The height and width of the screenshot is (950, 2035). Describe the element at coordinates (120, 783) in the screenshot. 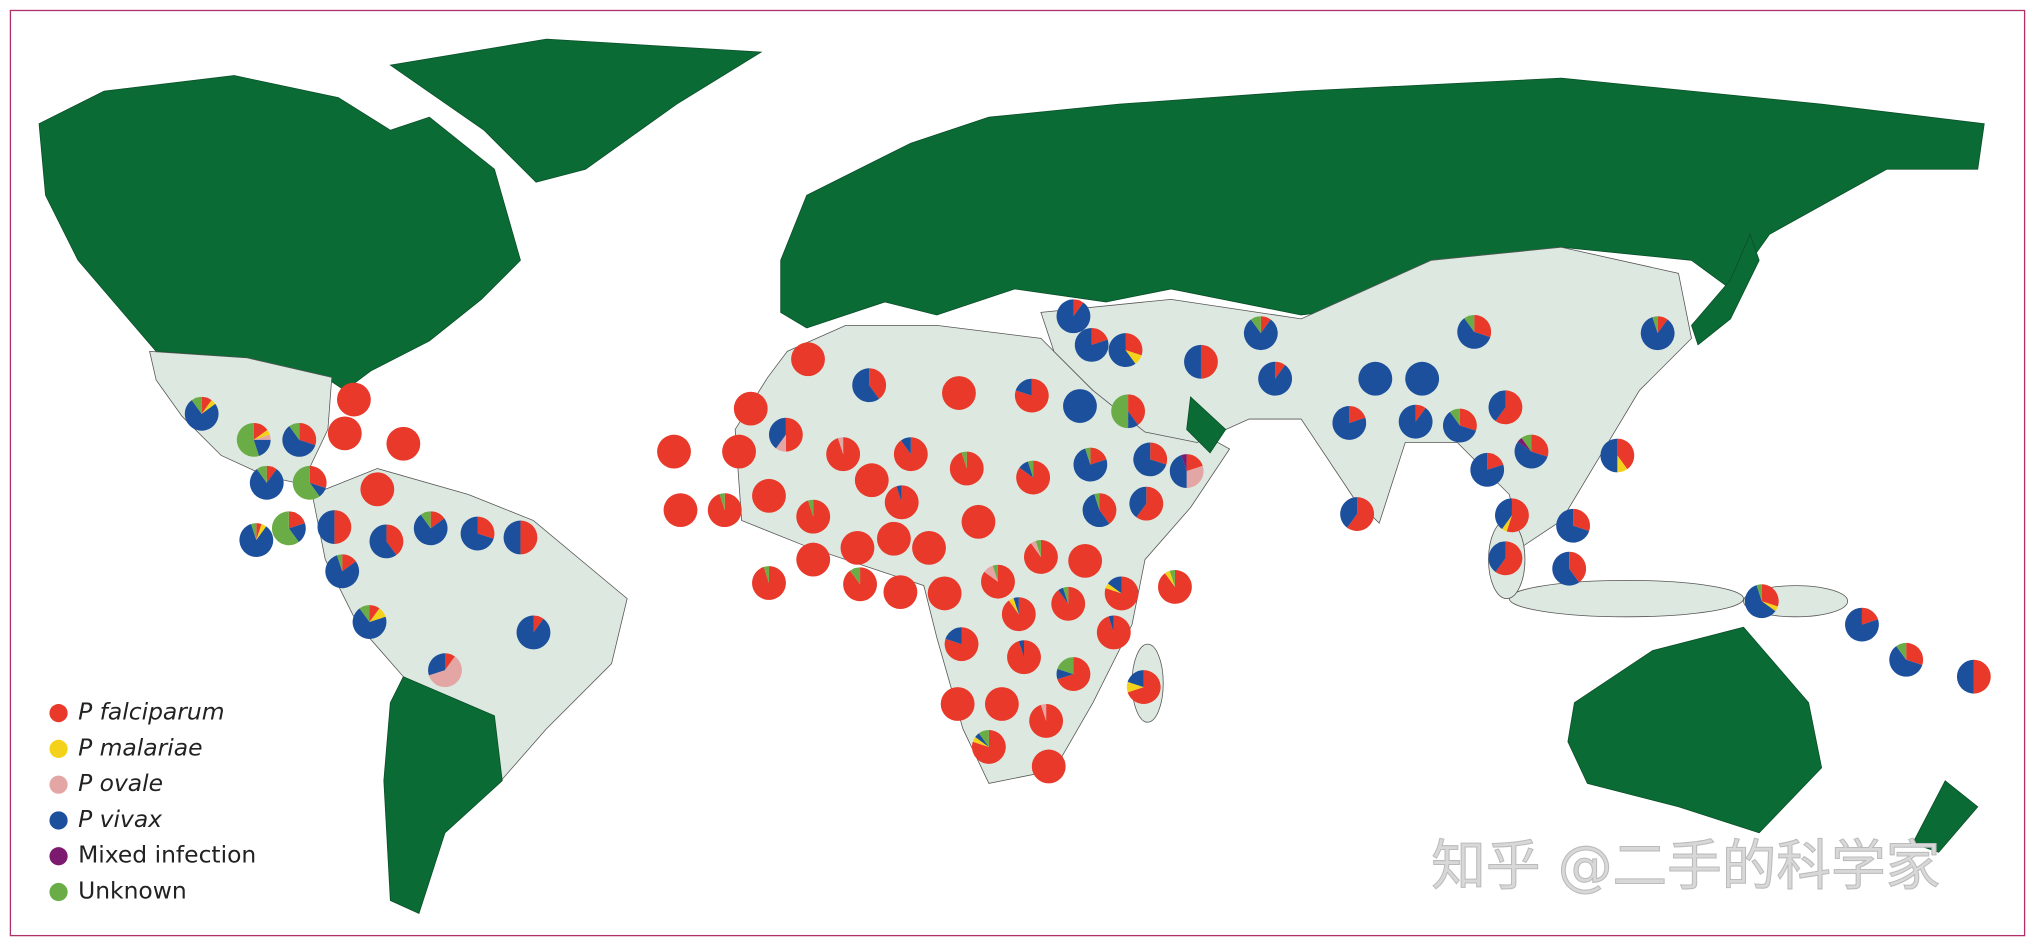

I see `legend-label: P ovale` at that location.